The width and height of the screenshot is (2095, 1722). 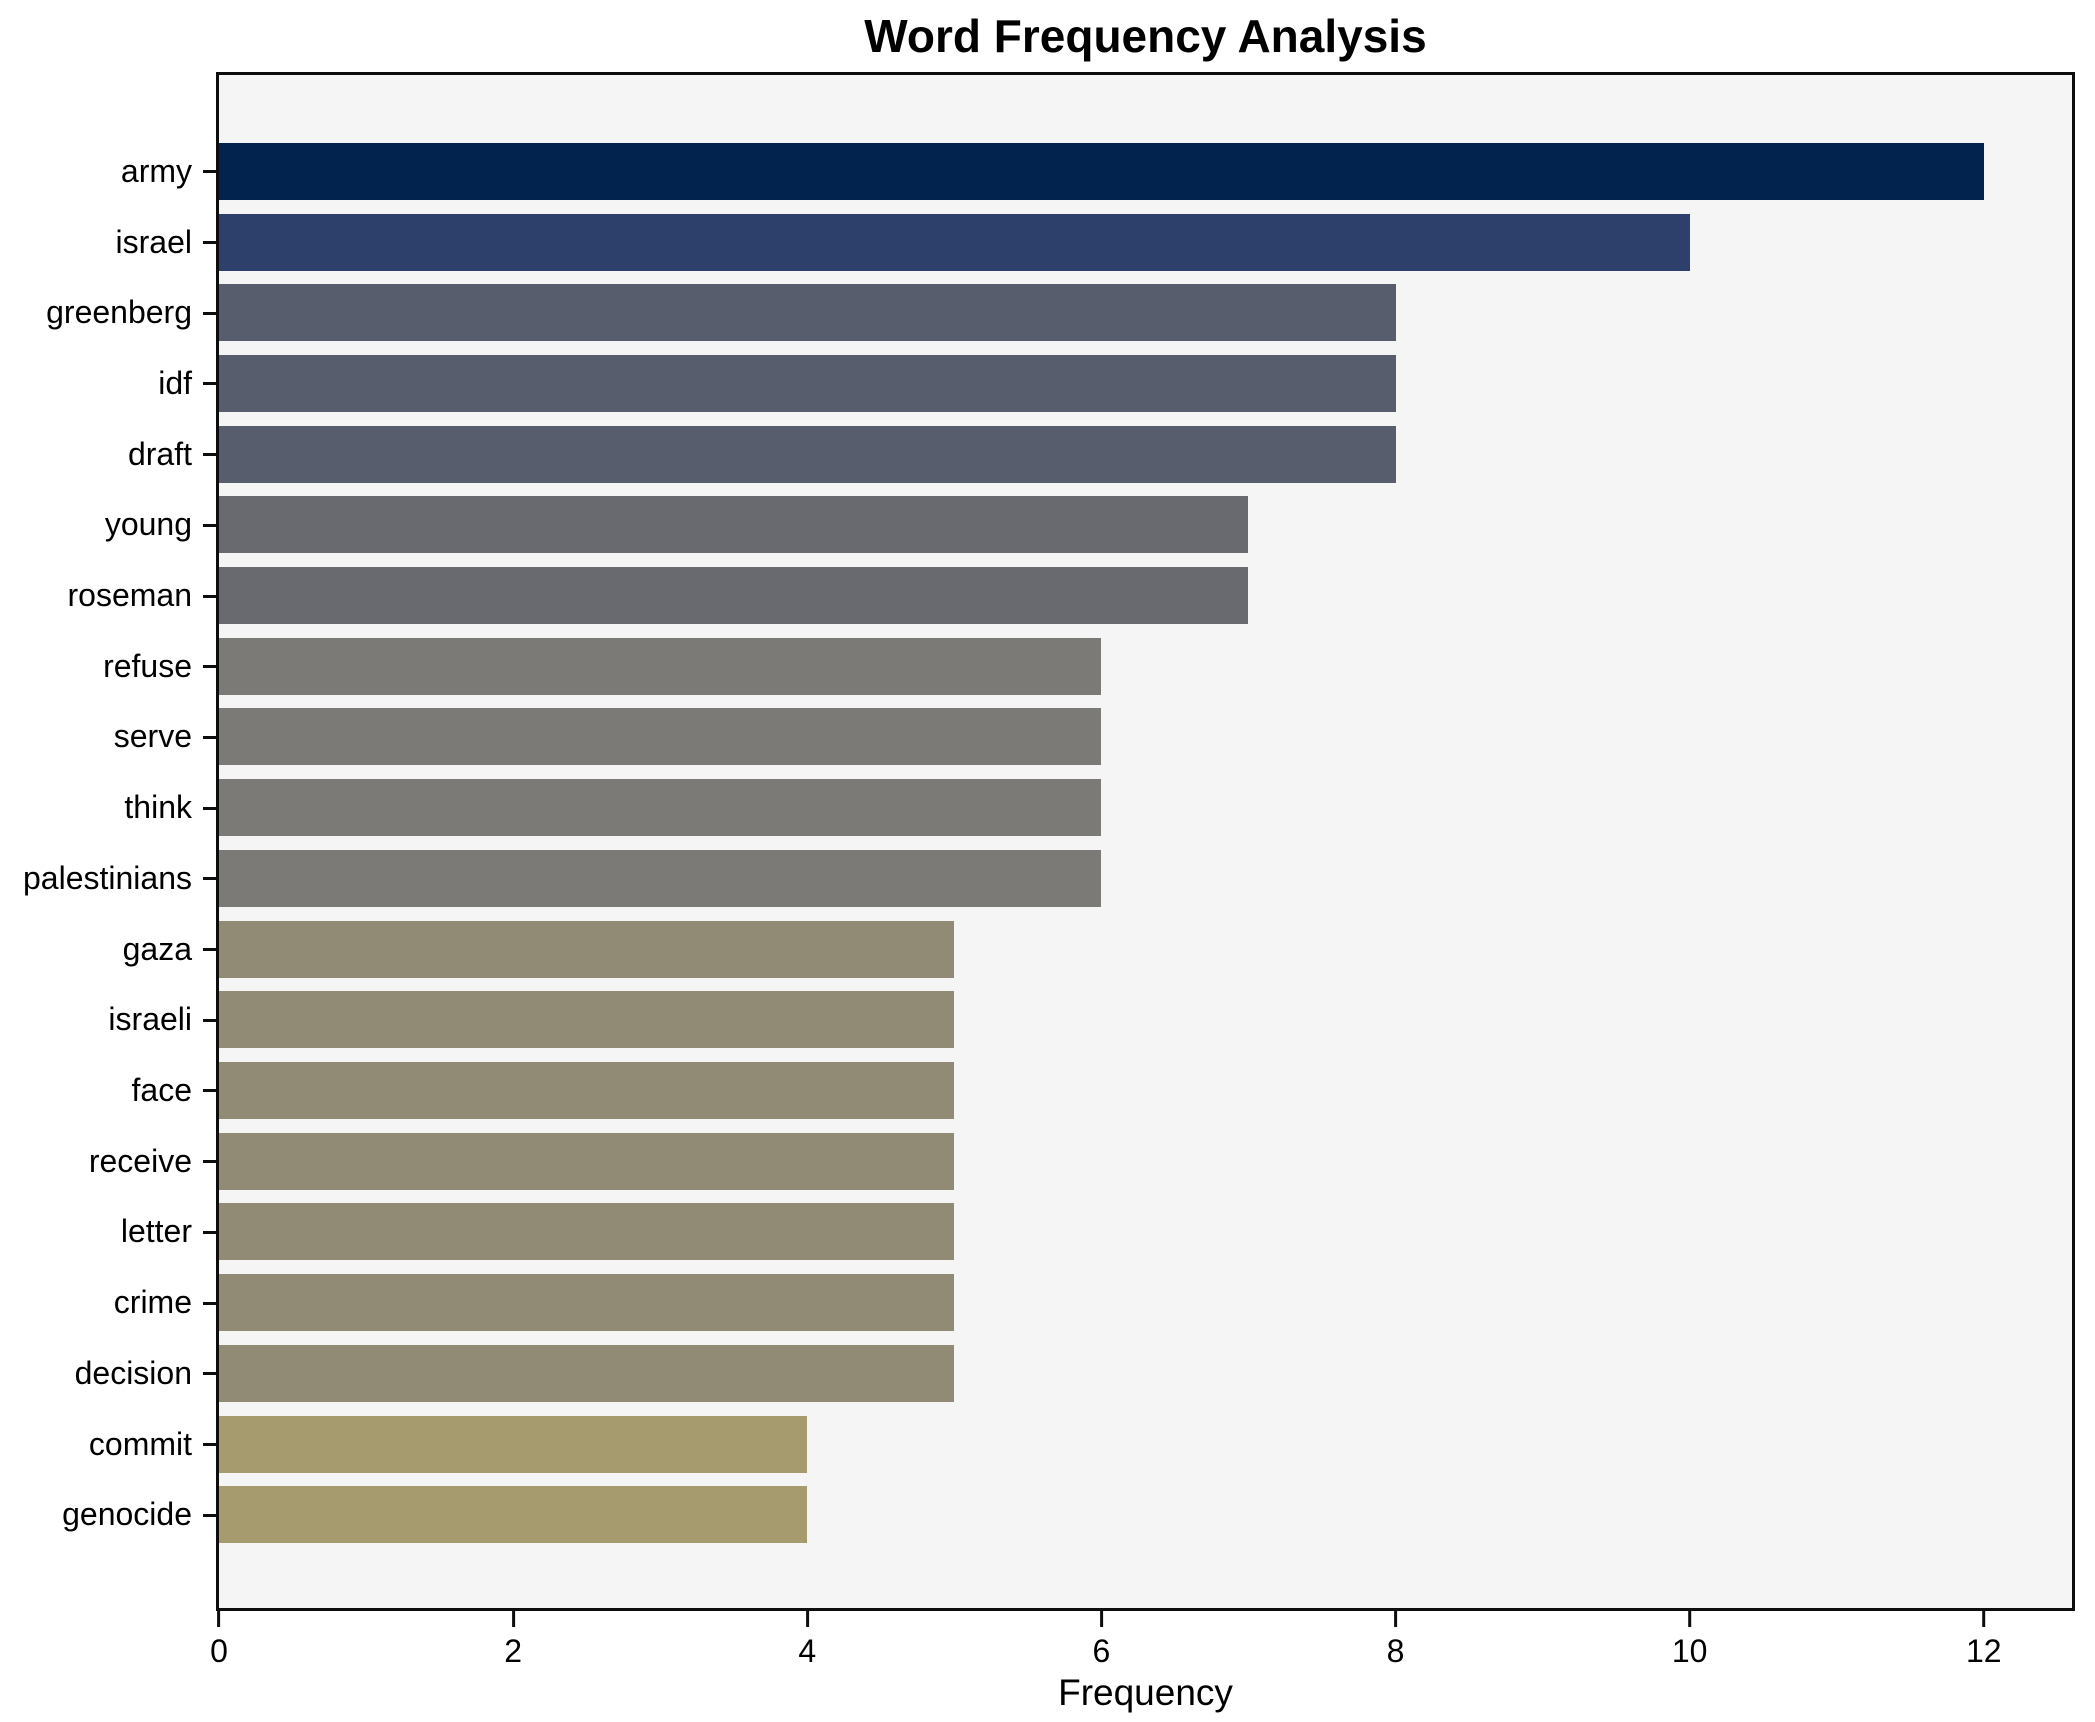 What do you see at coordinates (148, 524) in the screenshot?
I see `y-tick-label: young` at bounding box center [148, 524].